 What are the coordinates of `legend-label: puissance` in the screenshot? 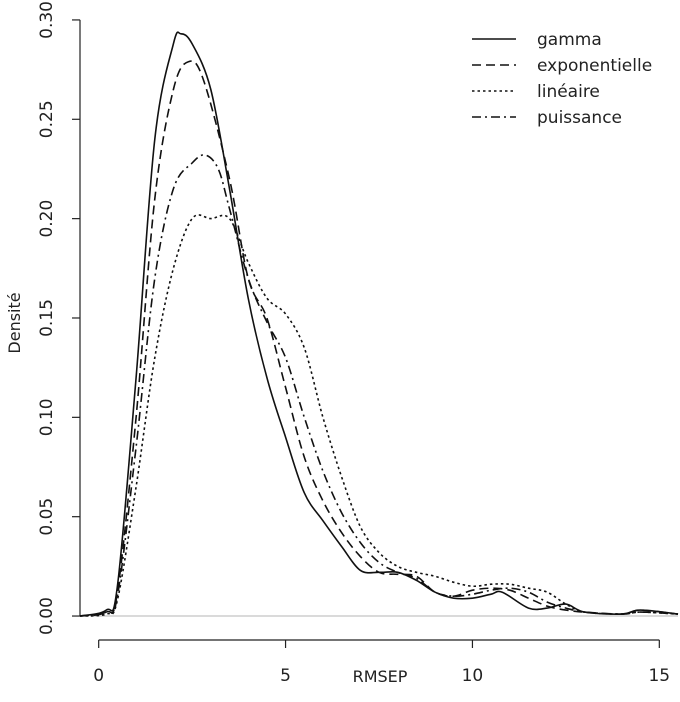 It's located at (579, 118).